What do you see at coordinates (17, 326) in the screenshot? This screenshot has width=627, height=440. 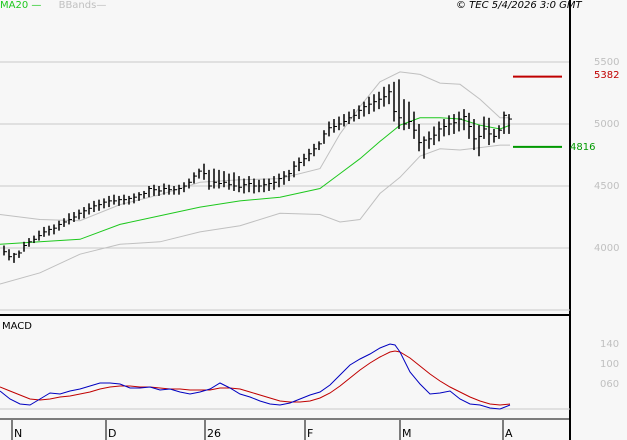 I see `macd-title: MACD` at bounding box center [17, 326].